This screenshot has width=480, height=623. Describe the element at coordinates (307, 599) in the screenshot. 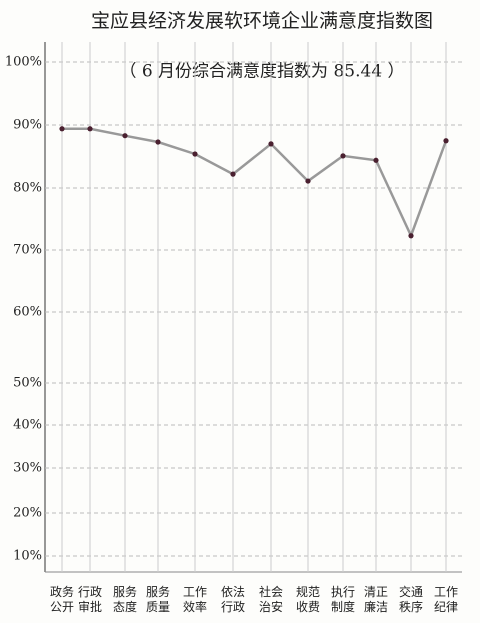

I see `x-tick-label: 规范收费` at that location.